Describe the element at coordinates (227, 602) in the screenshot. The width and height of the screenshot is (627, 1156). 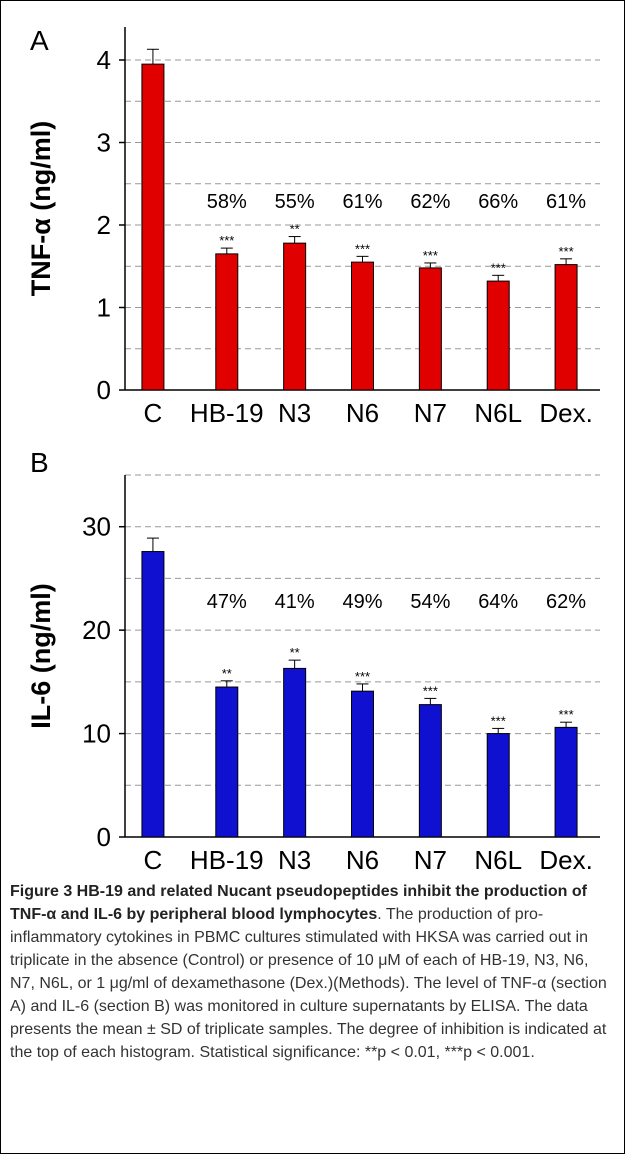
I see `inhibition-label: 47%` at that location.